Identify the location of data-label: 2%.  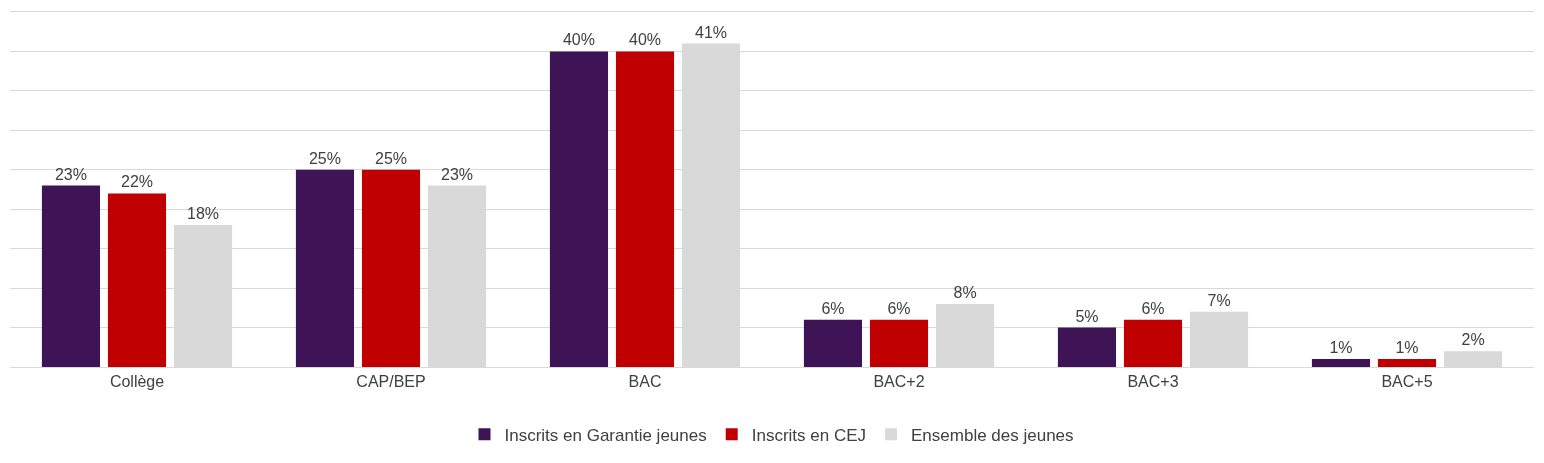
(1473, 340).